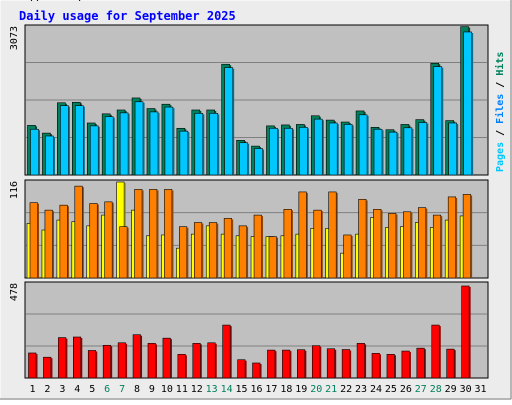 This screenshot has height=405, width=512. I want to click on x-tick-label-day-15: 15, so click(242, 389).